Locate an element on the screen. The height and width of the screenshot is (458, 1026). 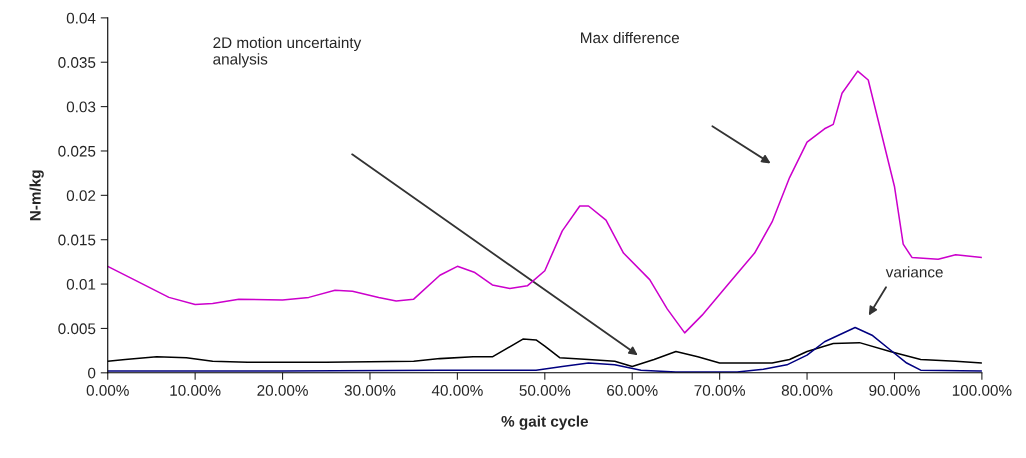
x-tick-label: 10.00% is located at coordinates (195, 390).